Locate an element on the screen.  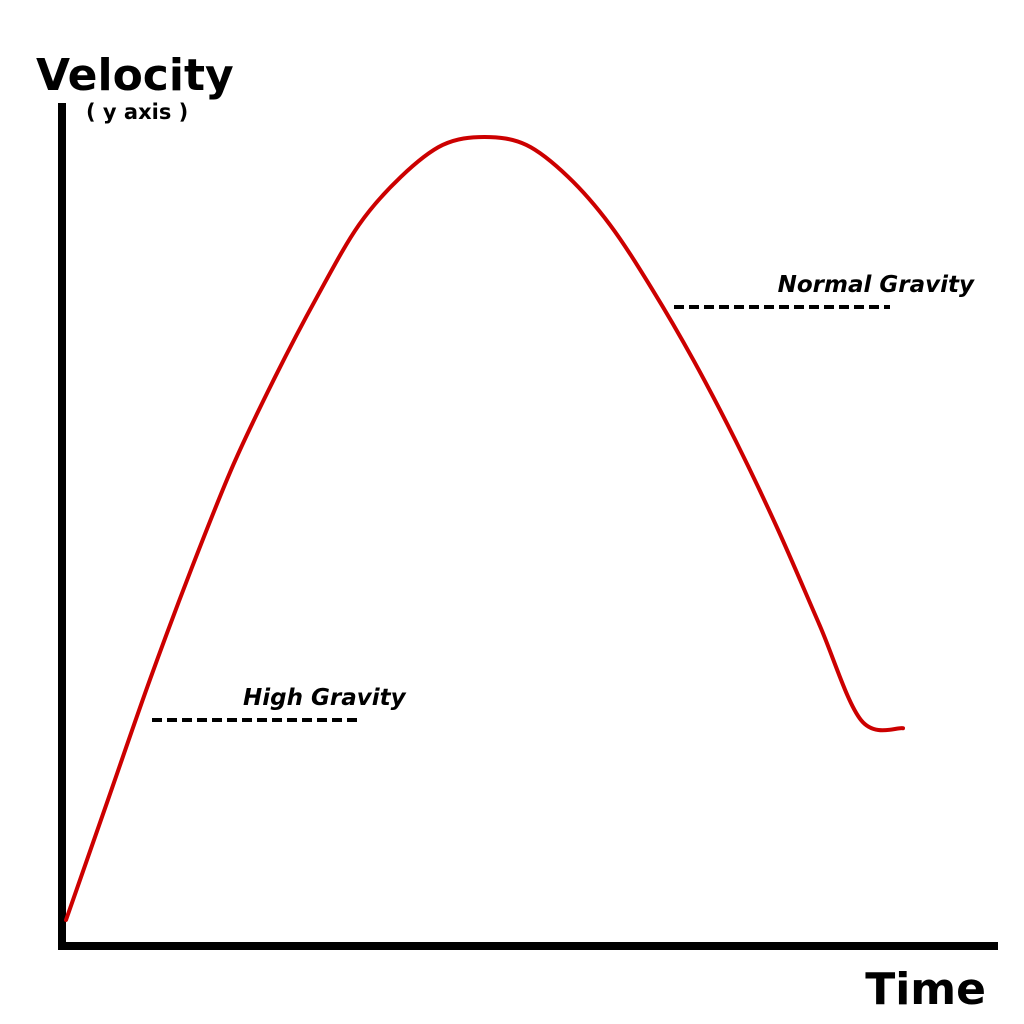
annotation-label-2: Normal Gravity is located at coordinates (876, 285).